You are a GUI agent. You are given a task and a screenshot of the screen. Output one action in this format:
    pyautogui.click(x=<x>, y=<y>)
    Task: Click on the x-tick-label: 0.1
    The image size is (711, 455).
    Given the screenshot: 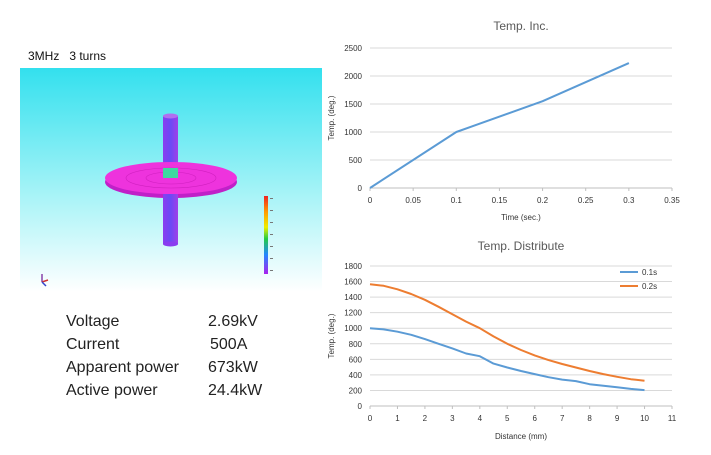 What is the action you would take?
    pyautogui.click(x=457, y=200)
    